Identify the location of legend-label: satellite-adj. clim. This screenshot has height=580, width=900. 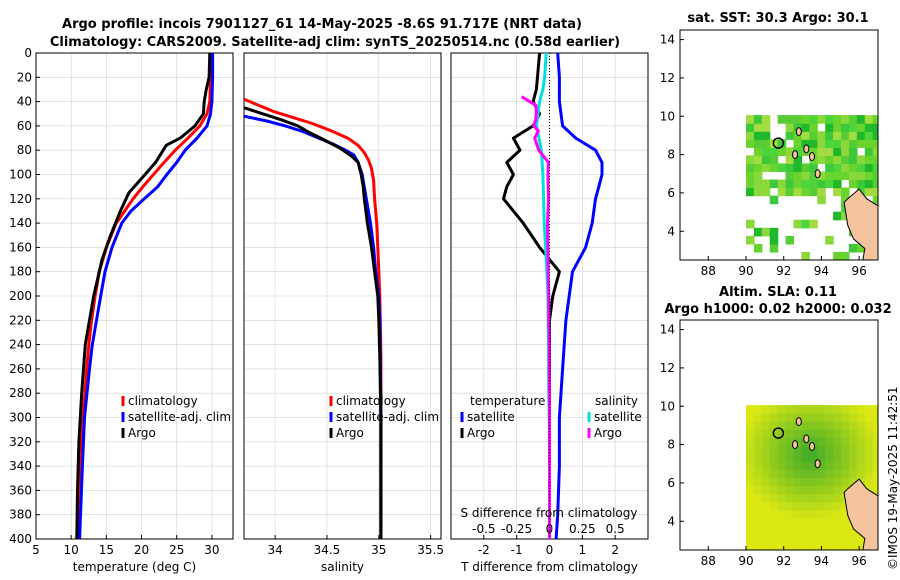
(179, 417).